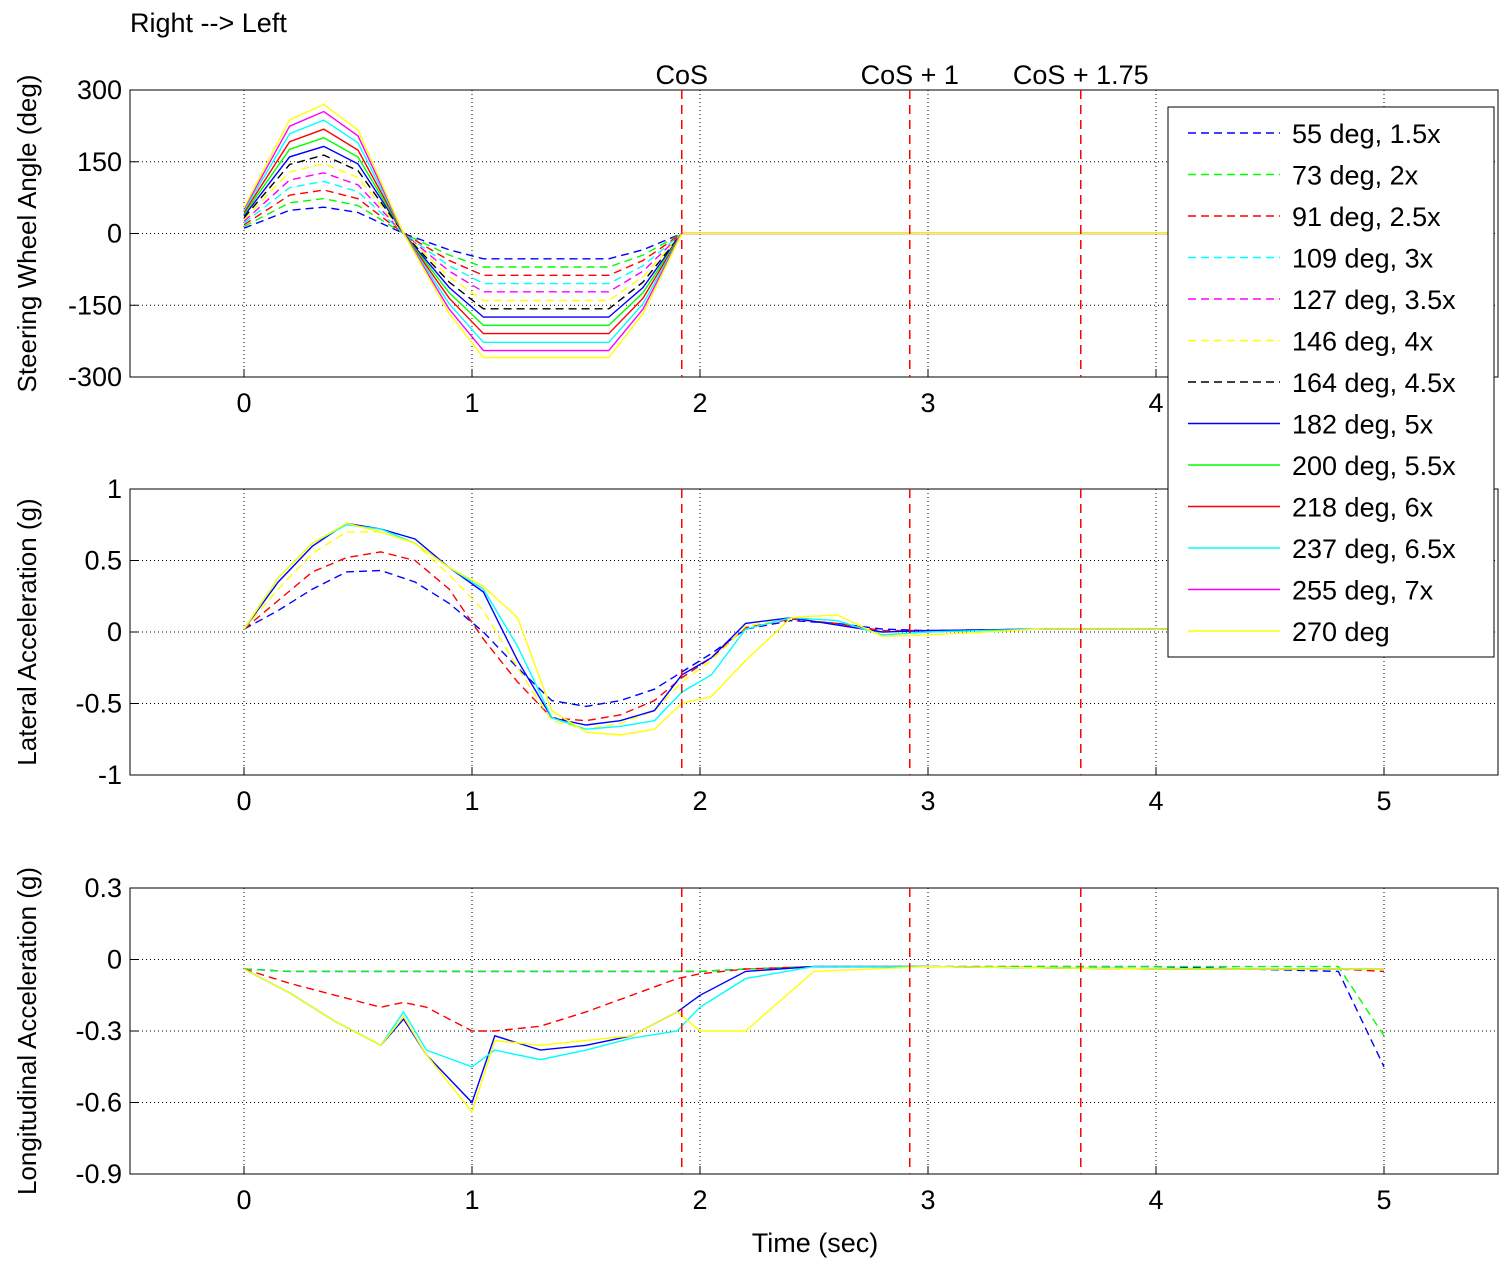  I want to click on y-tick-label: 300, so click(99, 90).